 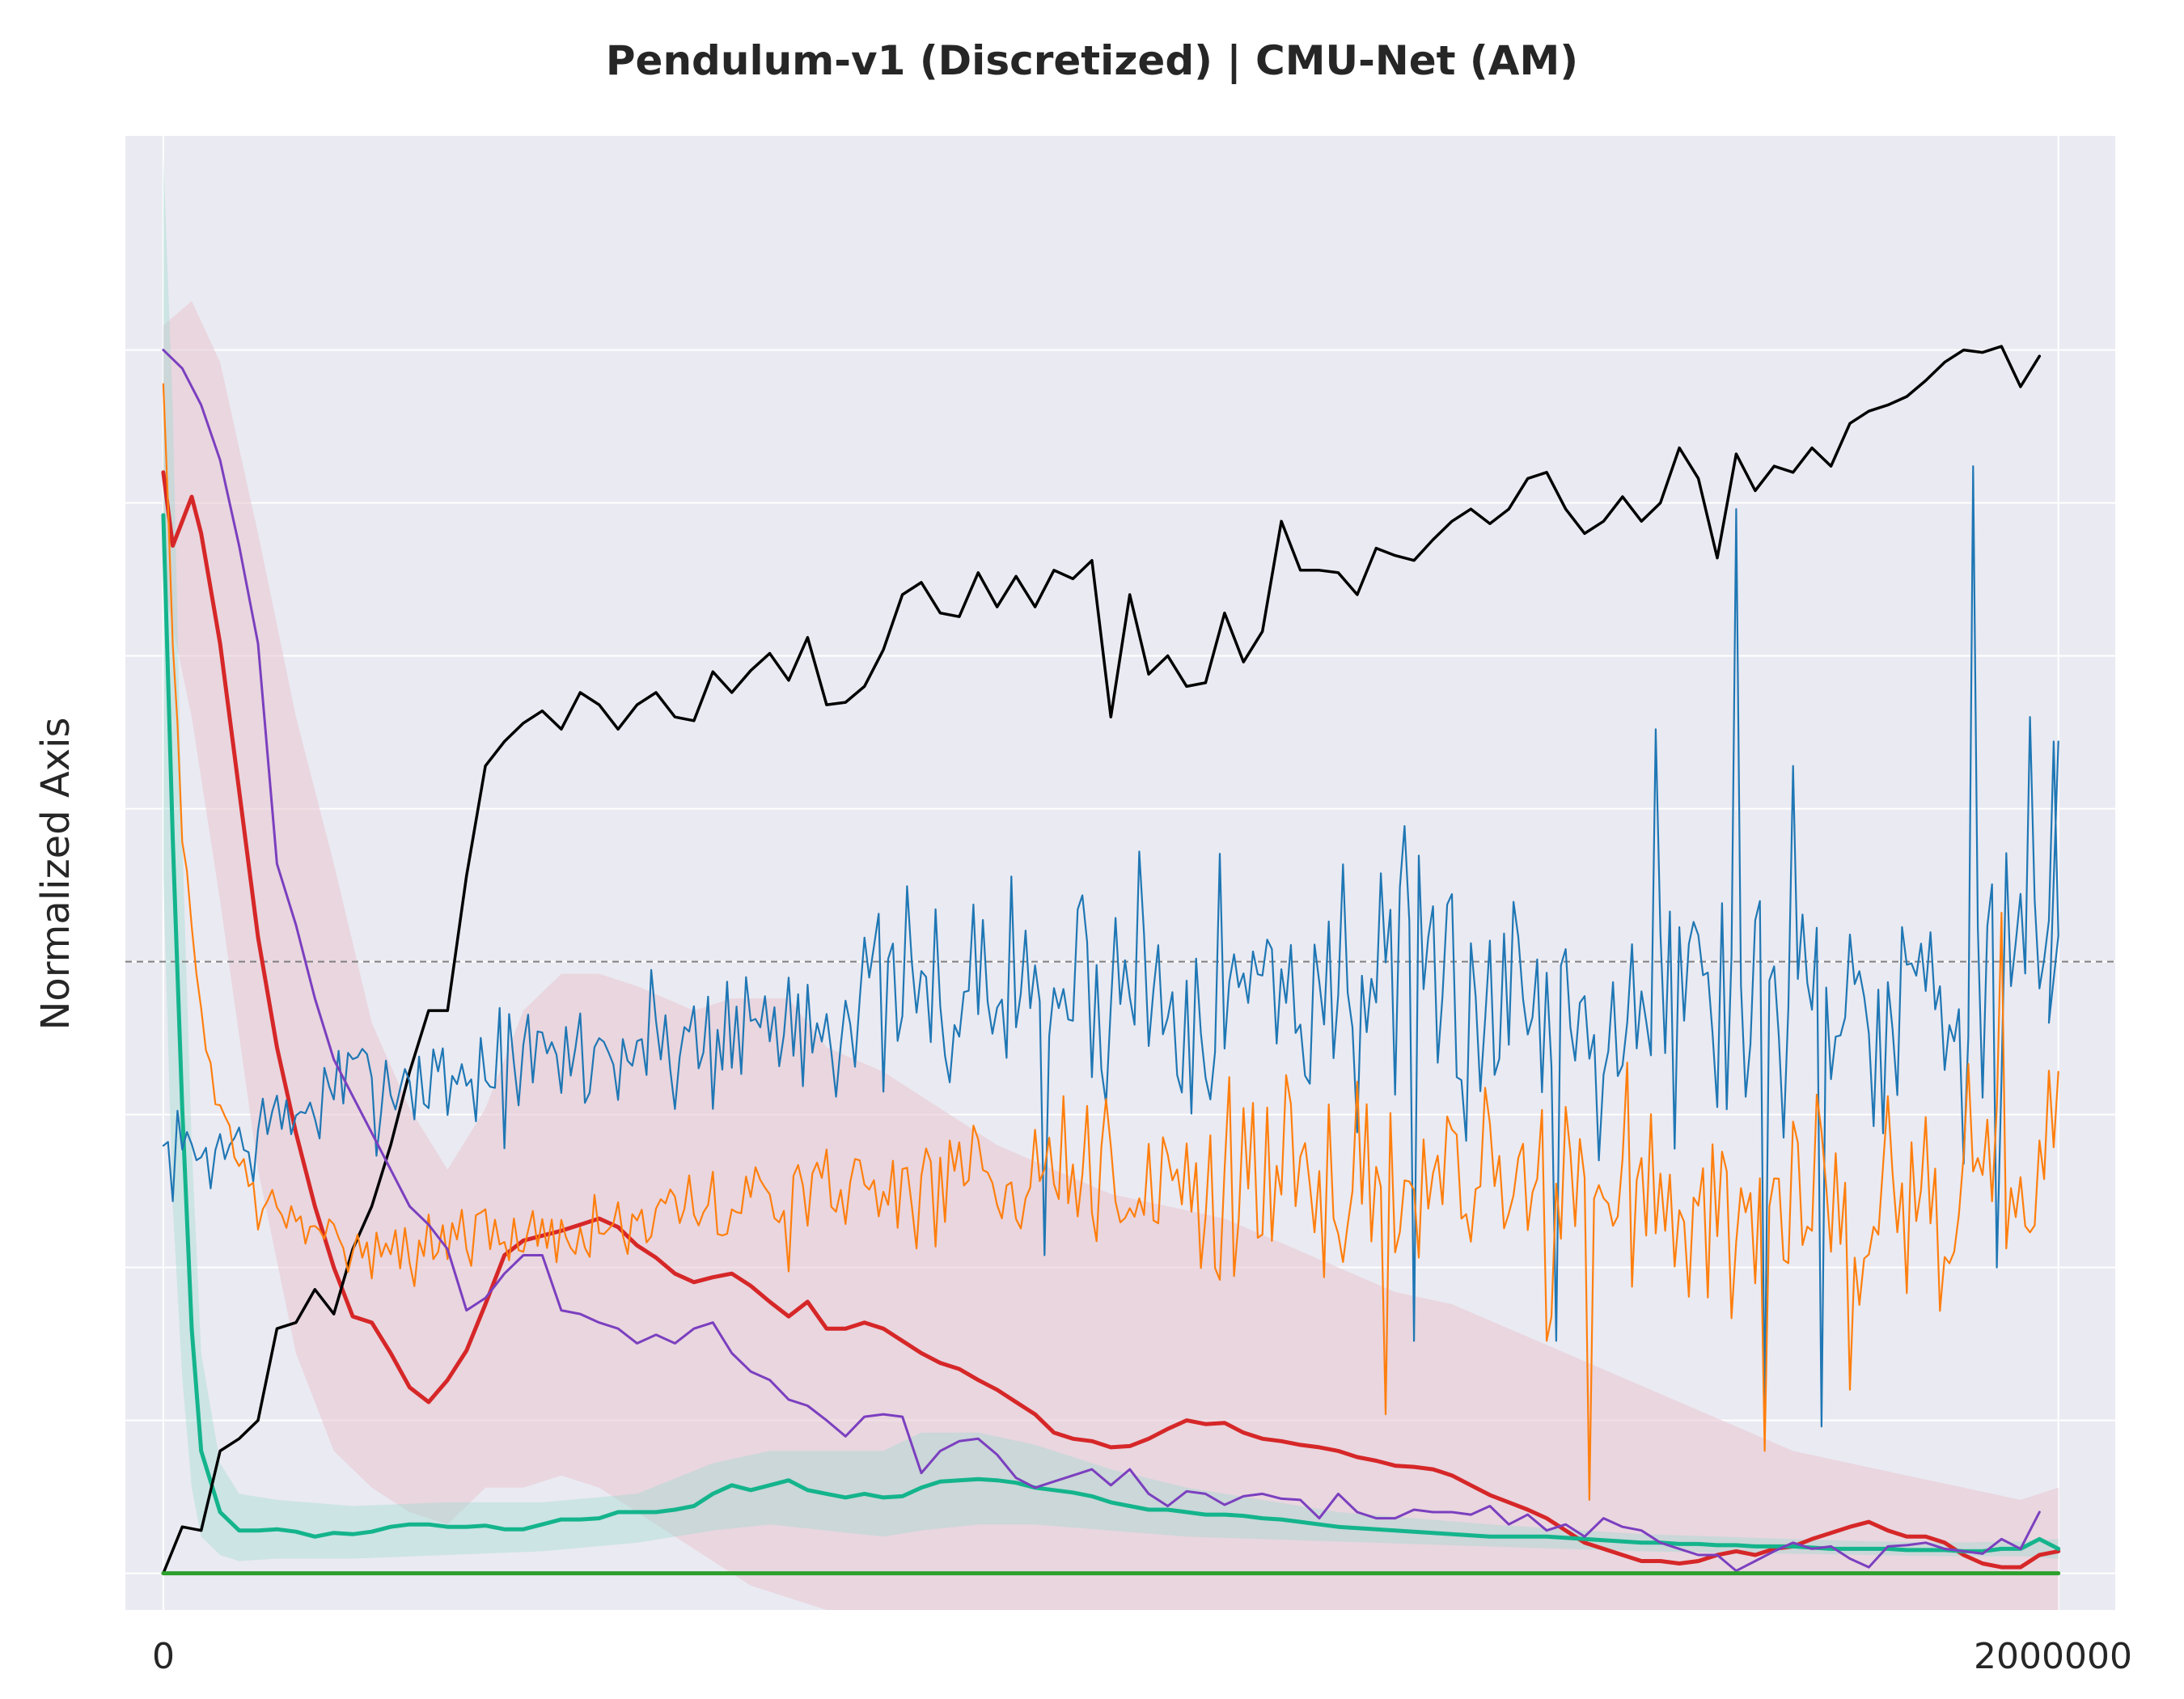 I want to click on x-tick-label-1: 2000000, so click(x=2053, y=1656).